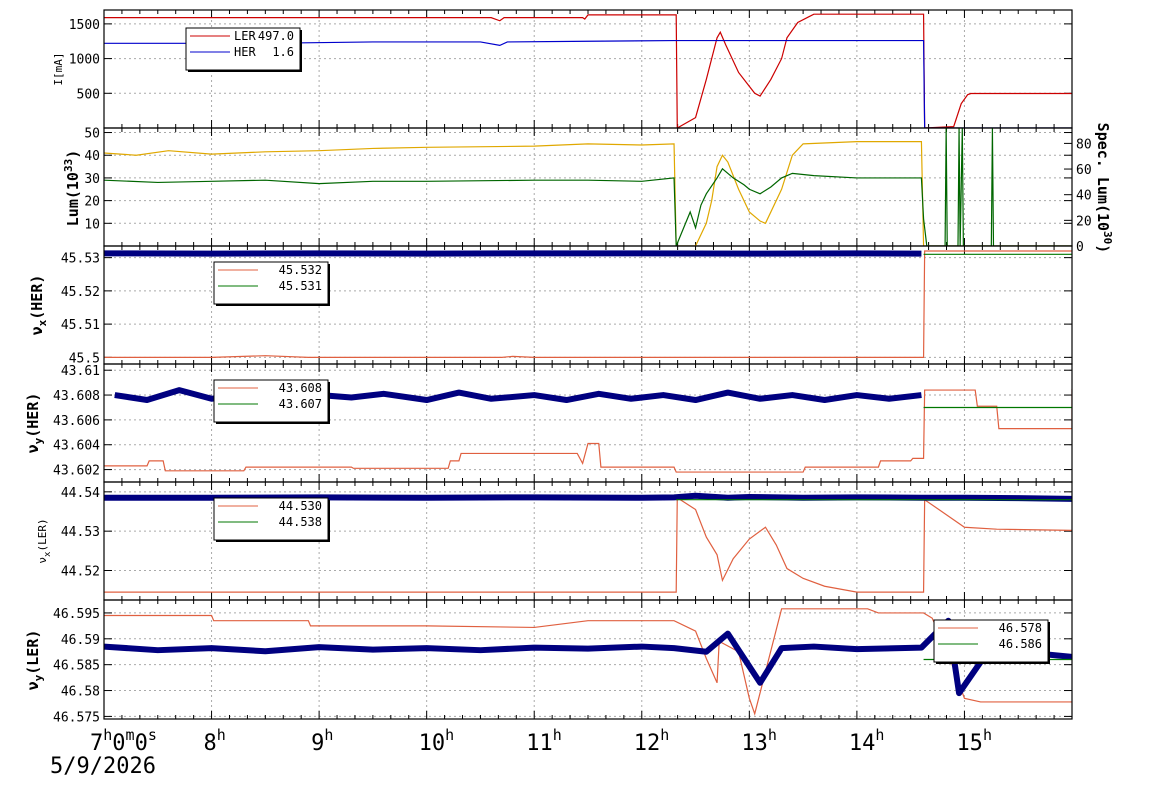 The height and width of the screenshot is (786, 1154). Describe the element at coordinates (80, 371) in the screenshot. I see `ytick-label: 43.61` at that location.